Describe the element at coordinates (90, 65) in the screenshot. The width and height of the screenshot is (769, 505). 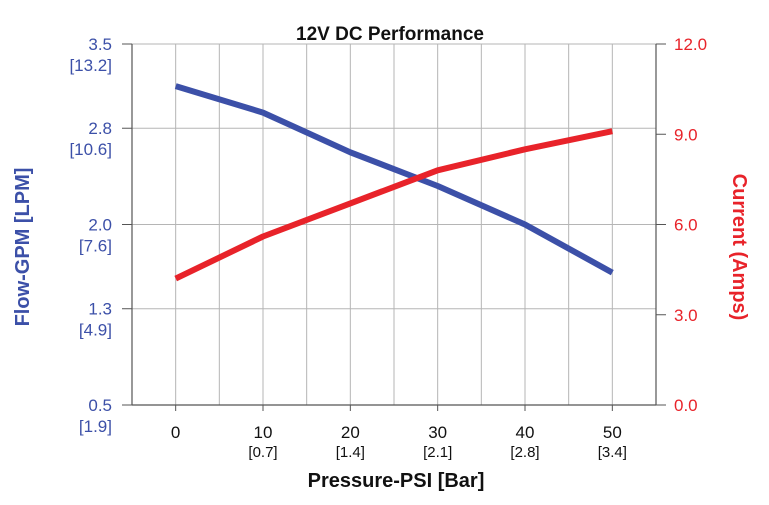
I see `left-tick-sublabel: [13.2]` at that location.